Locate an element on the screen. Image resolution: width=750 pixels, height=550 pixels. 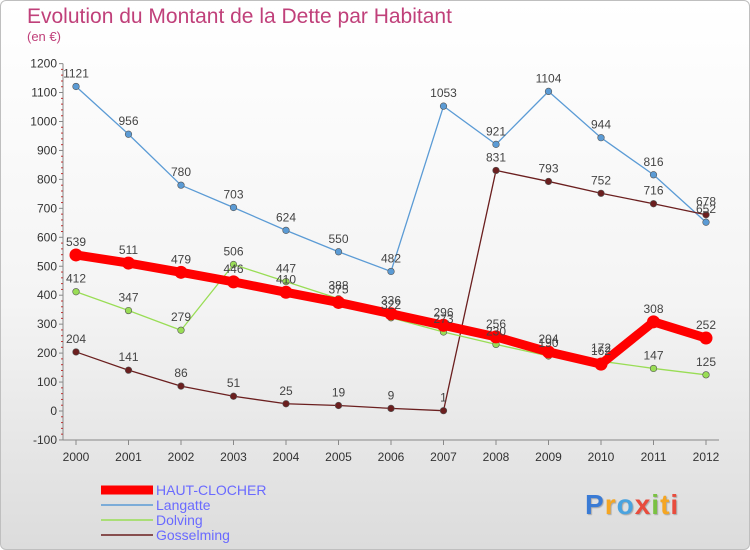
data-label: 273 is located at coordinates (443, 319).